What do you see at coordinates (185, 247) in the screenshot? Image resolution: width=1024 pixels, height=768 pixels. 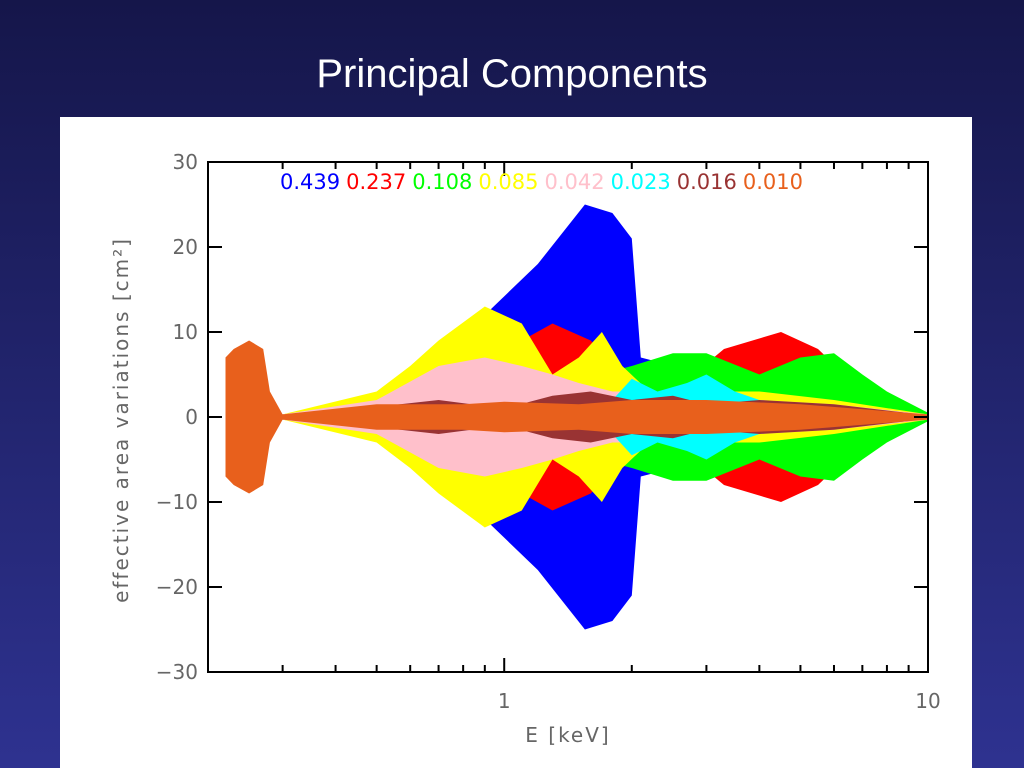 I see `y-tick-label: 20` at bounding box center [185, 247].